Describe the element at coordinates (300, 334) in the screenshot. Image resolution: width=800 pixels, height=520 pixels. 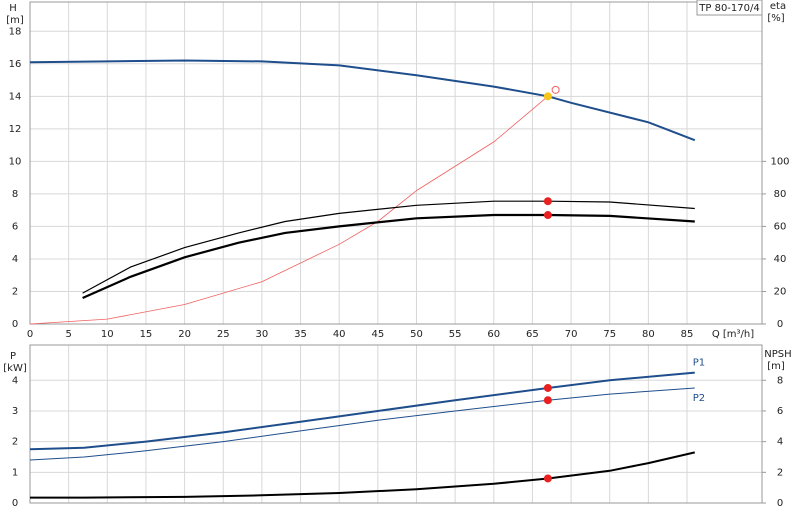
I see `x-tick-label: 35` at that location.